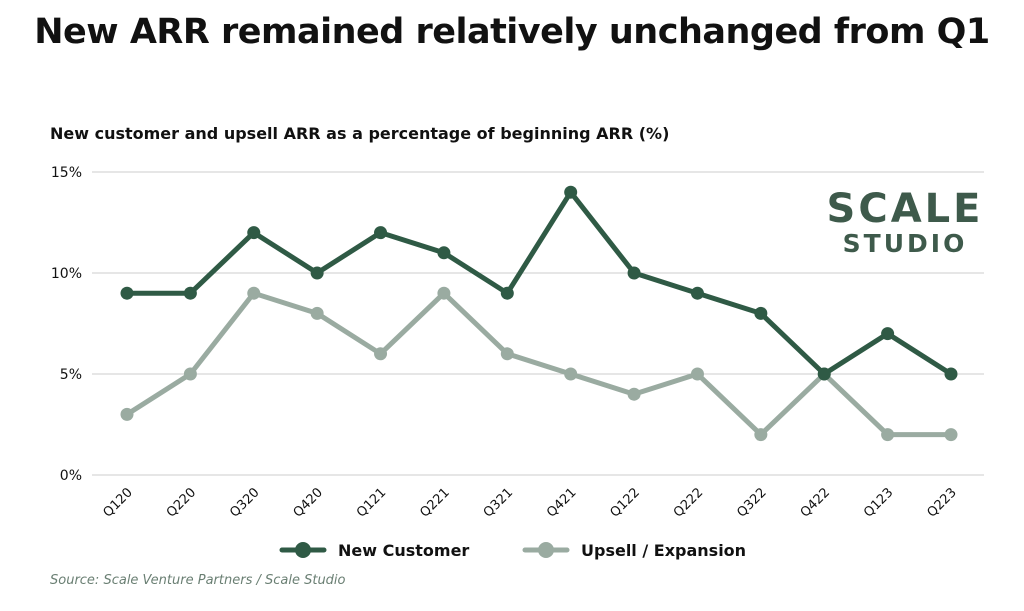  I want to click on y-tick-label: 15%, so click(66, 173).